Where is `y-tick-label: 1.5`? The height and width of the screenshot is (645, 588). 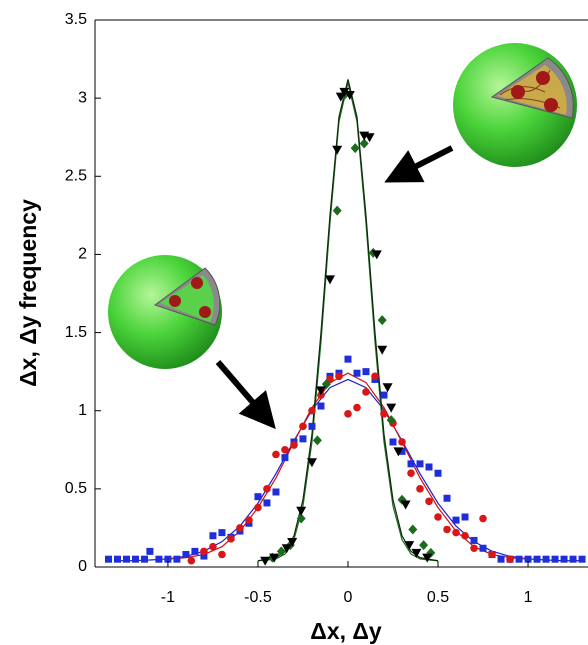
y-tick-label: 1.5 is located at coordinates (76, 332).